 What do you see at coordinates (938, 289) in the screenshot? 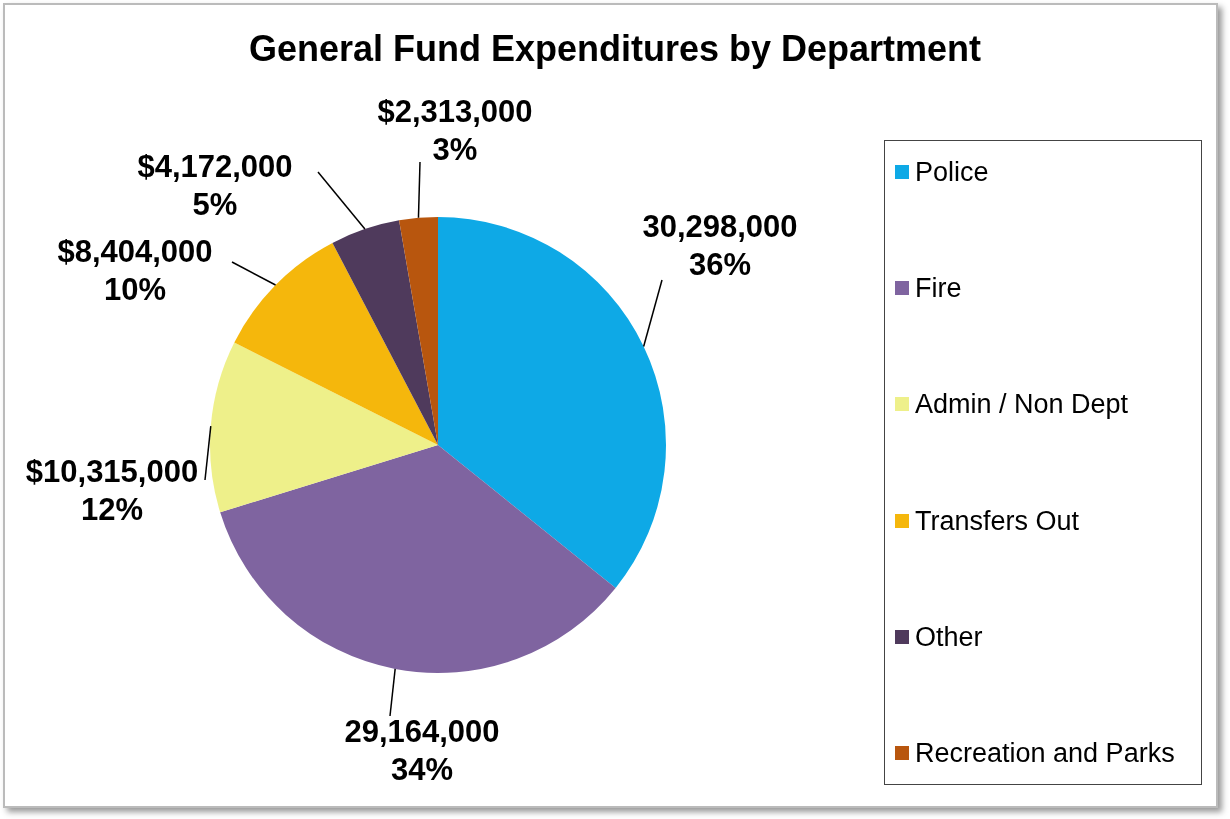
I see `legend-label: Fire` at bounding box center [938, 289].